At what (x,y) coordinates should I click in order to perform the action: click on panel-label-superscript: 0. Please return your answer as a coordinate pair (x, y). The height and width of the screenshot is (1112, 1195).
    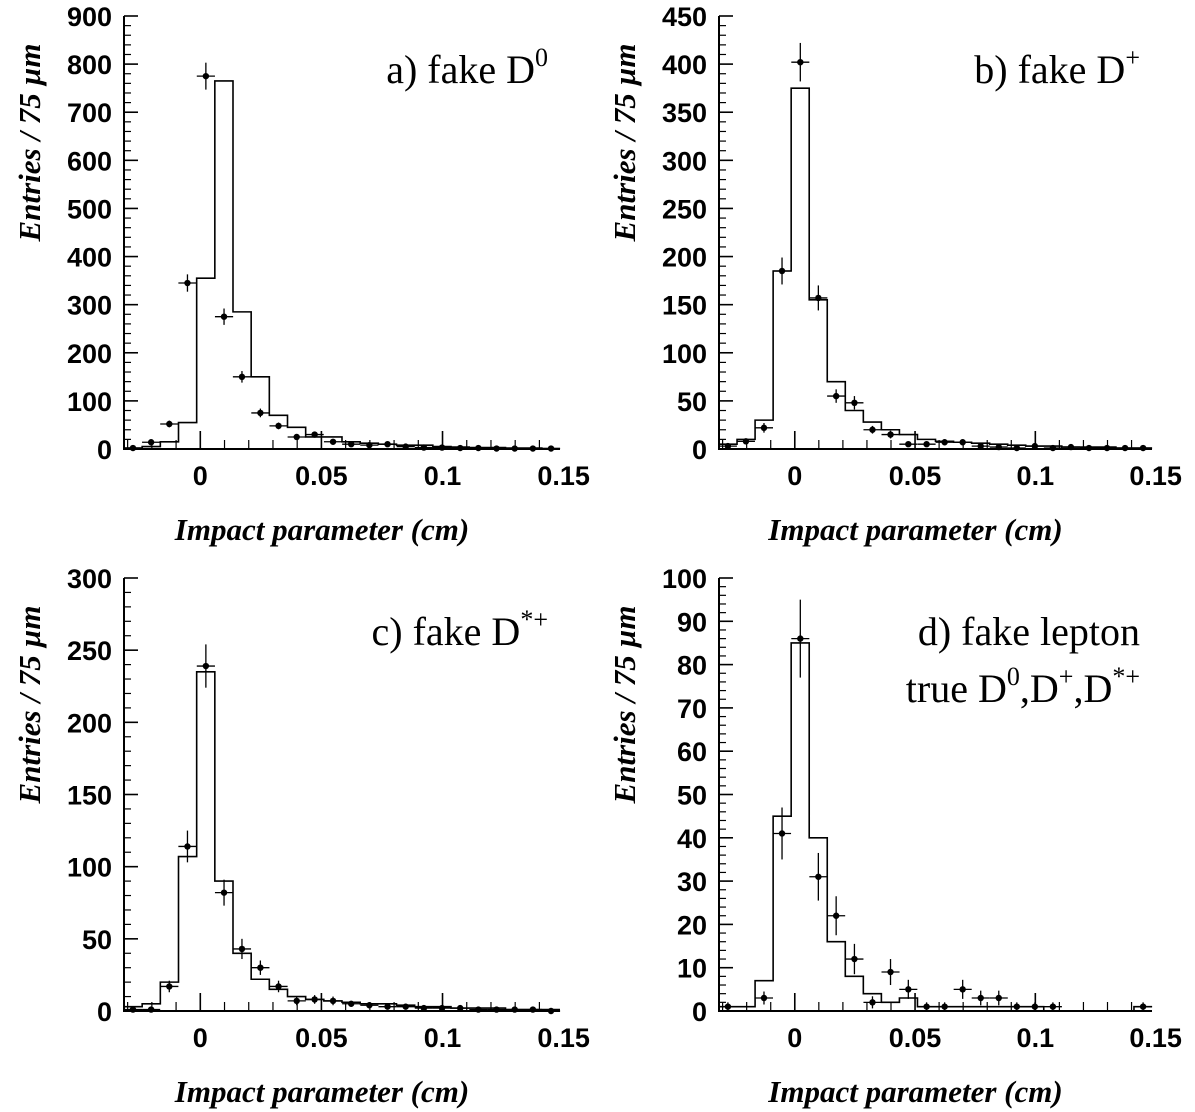
    Looking at the image, I should click on (541, 57).